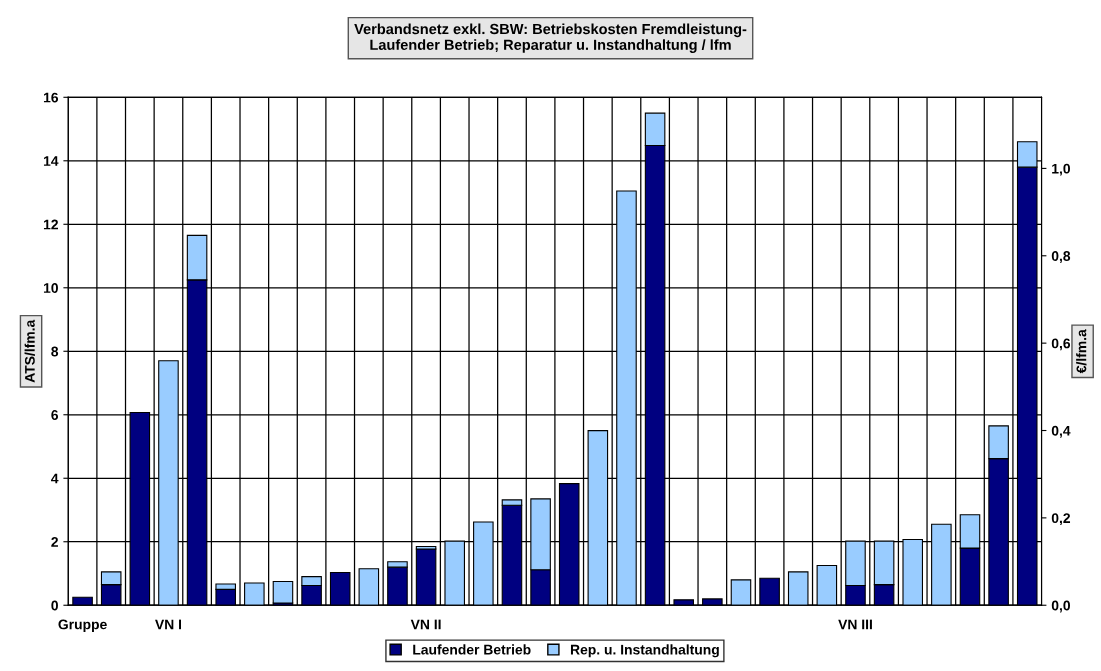 This screenshot has width=1101, height=671. Describe the element at coordinates (855, 624) in the screenshot. I see `x-tick-label: VN III` at that location.